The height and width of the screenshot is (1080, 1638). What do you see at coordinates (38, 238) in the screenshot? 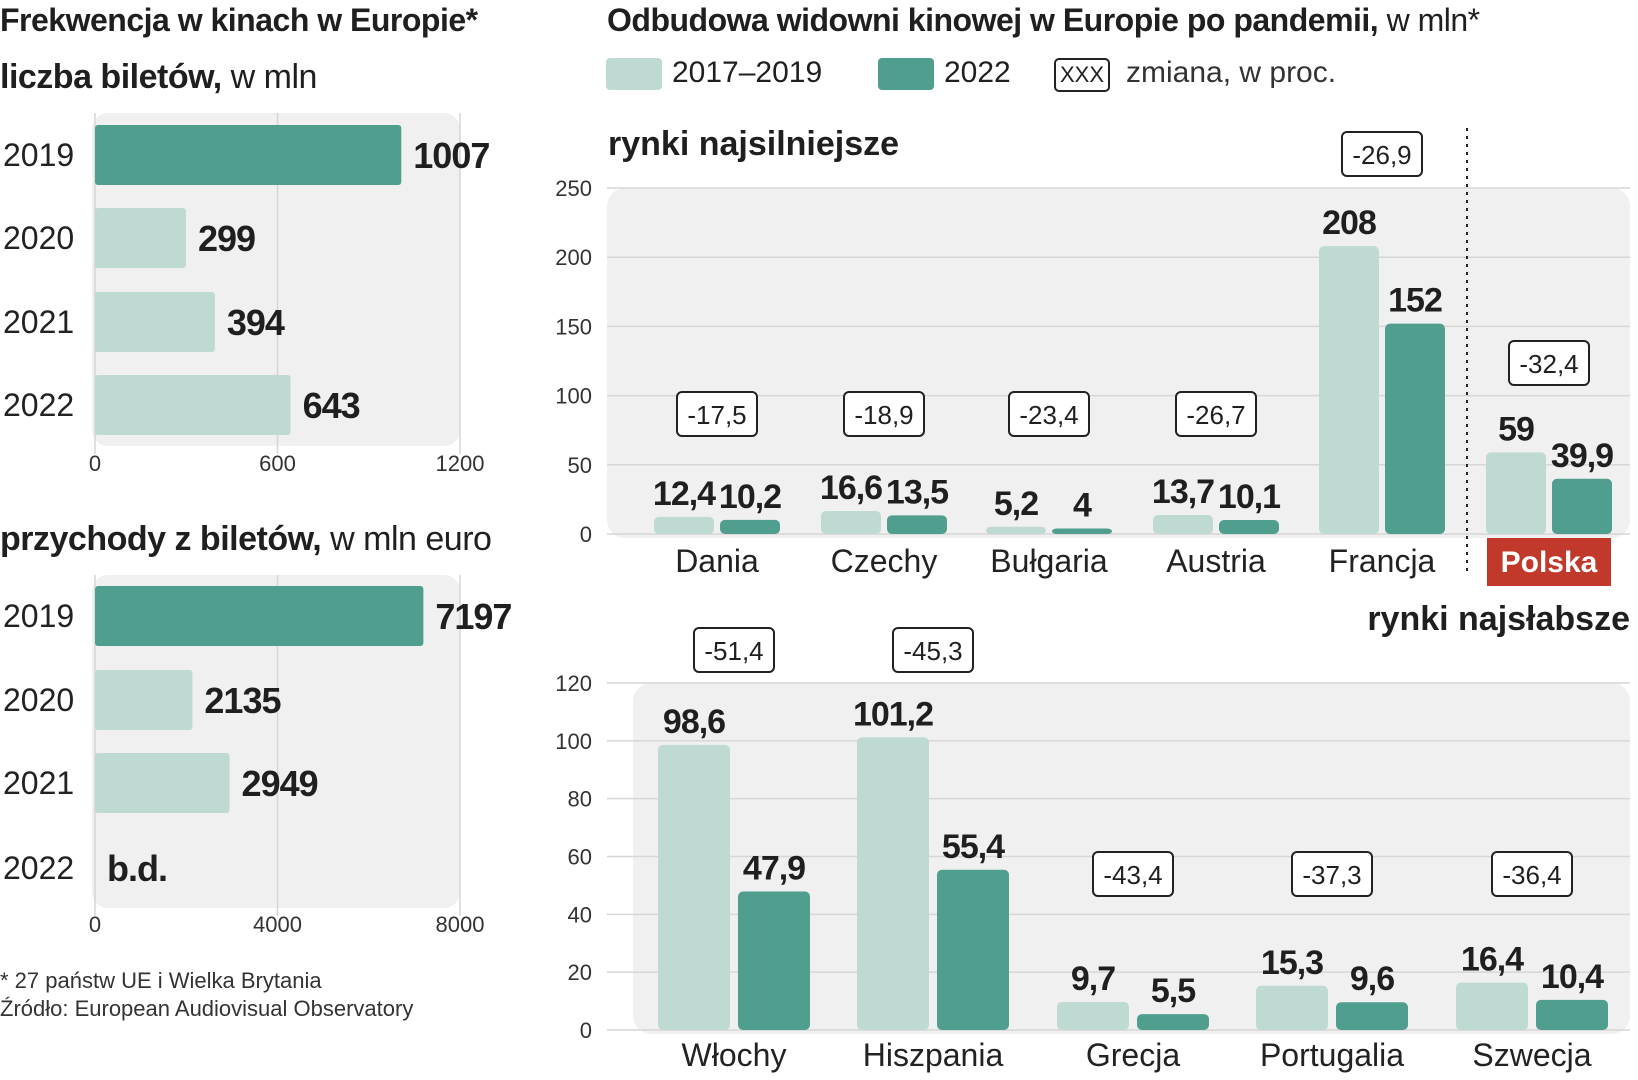
I see `tickets-chart-category-label: 2020` at bounding box center [38, 238].